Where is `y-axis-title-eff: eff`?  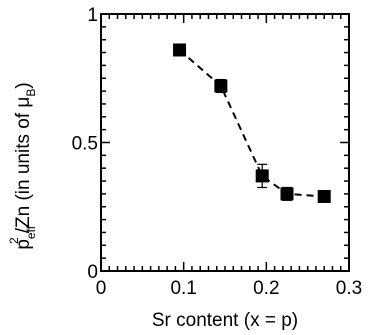 y-axis-title-eff: eff is located at coordinates (31, 232).